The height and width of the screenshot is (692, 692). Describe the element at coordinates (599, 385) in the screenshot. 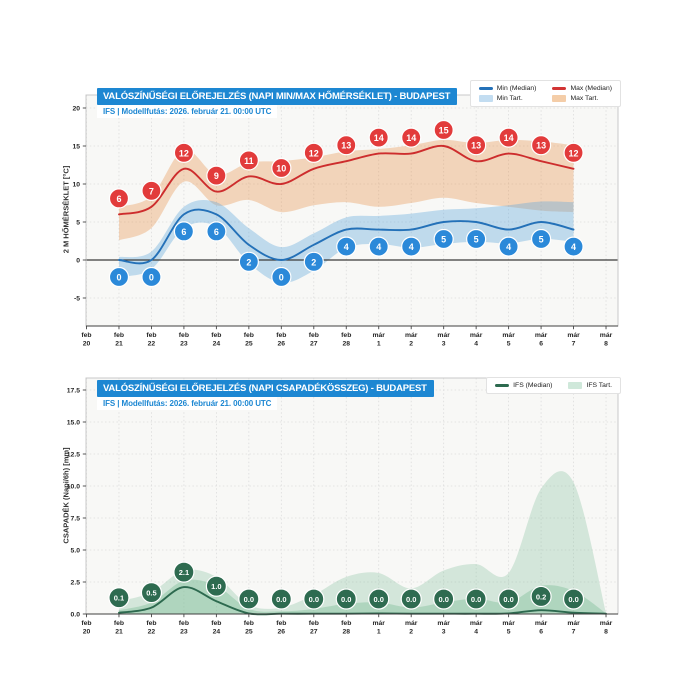

I see `legend-label: IFS Tart.` at that location.